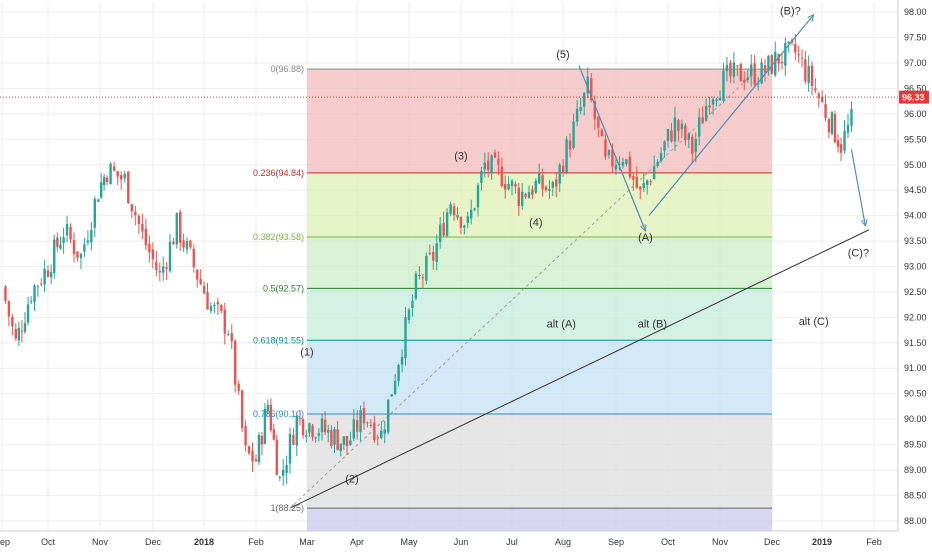  Describe the element at coordinates (563, 542) in the screenshot. I see `x-tick-label: Aug` at that location.